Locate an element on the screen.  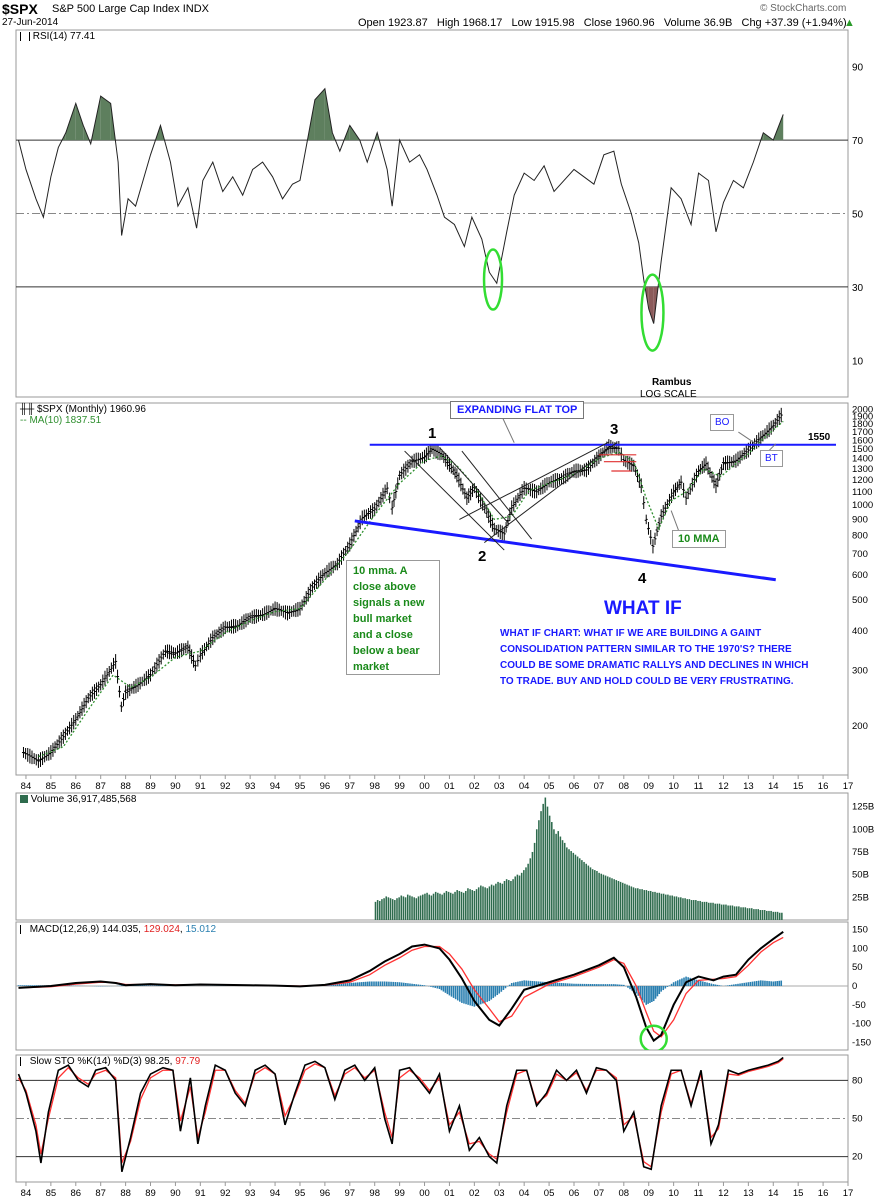
x-tick-label: 14 is located at coordinates (773, 786).